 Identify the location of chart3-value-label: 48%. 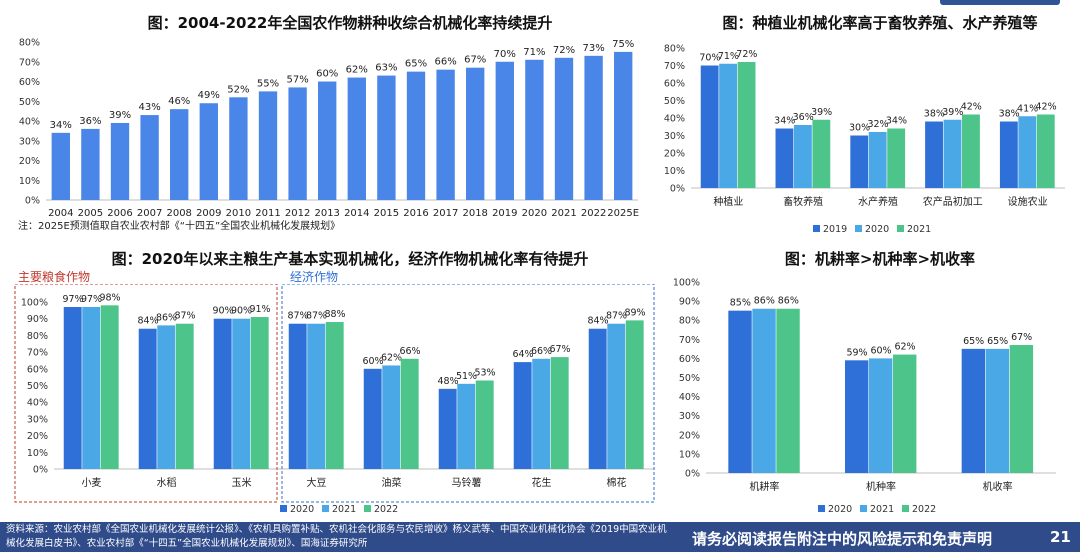
(447, 381).